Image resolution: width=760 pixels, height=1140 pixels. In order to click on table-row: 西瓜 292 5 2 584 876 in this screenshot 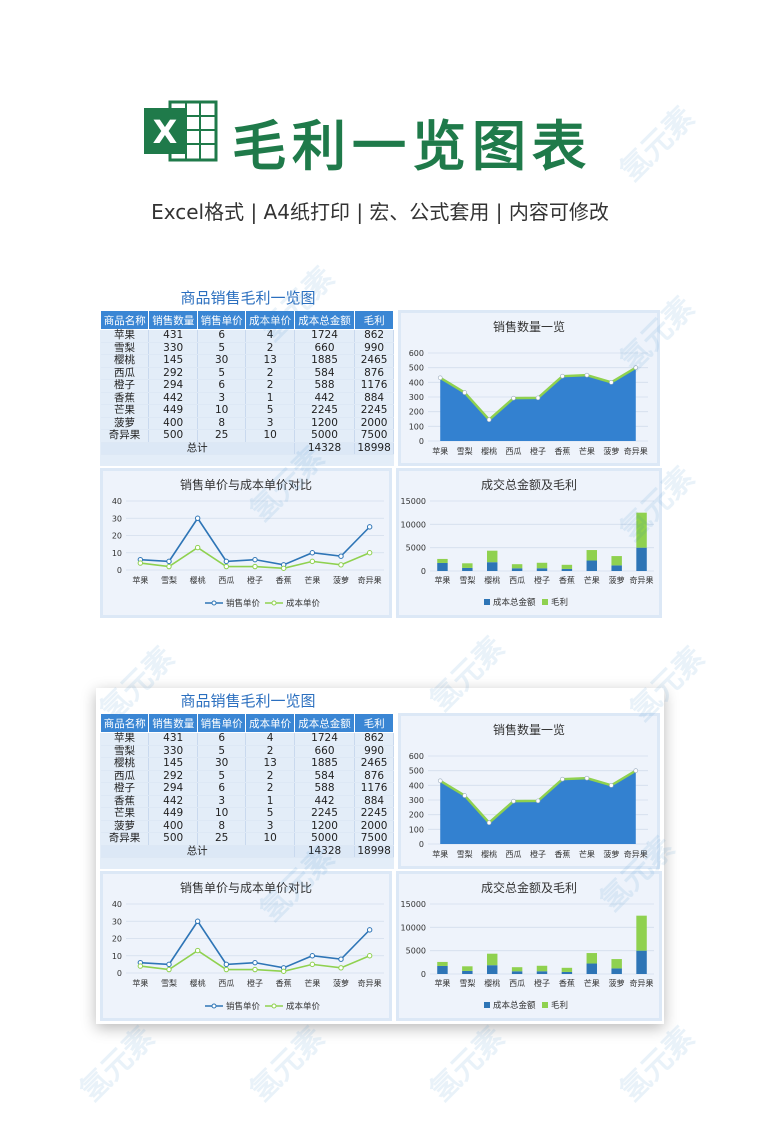, I will do `click(247, 776)`.